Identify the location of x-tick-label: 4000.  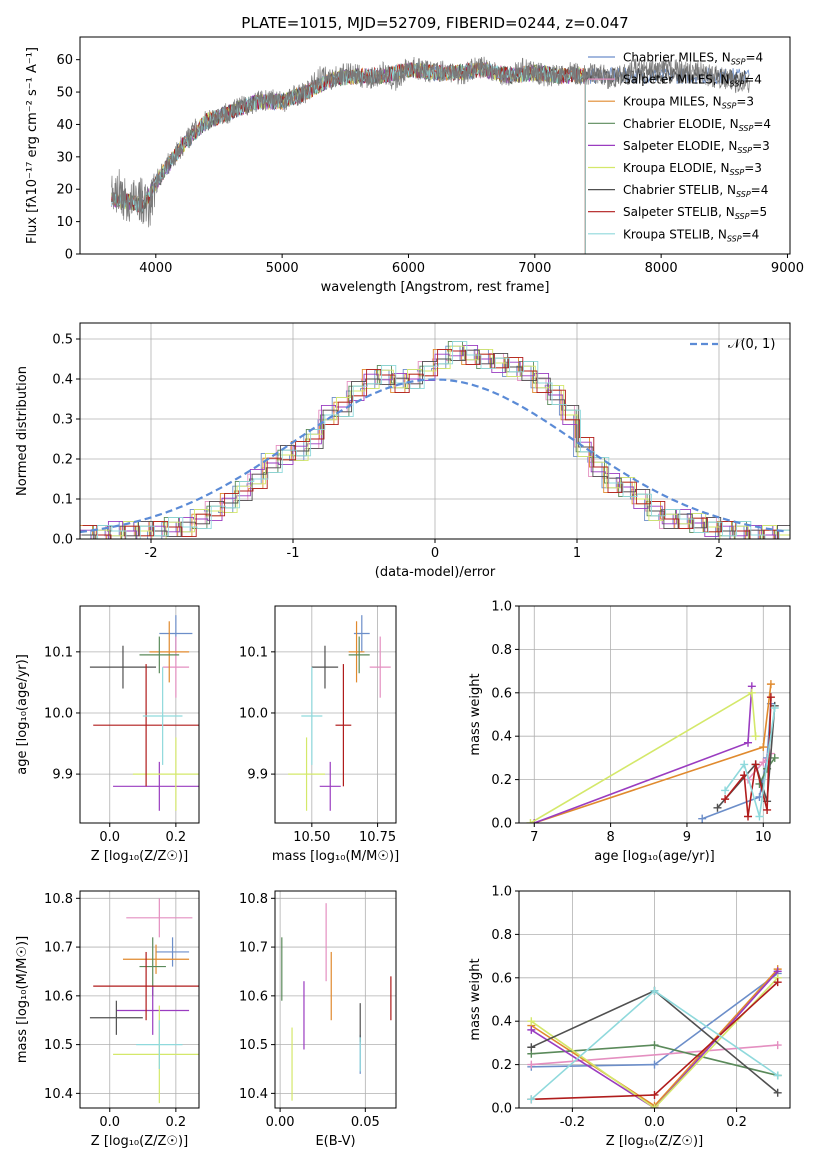
(155, 268).